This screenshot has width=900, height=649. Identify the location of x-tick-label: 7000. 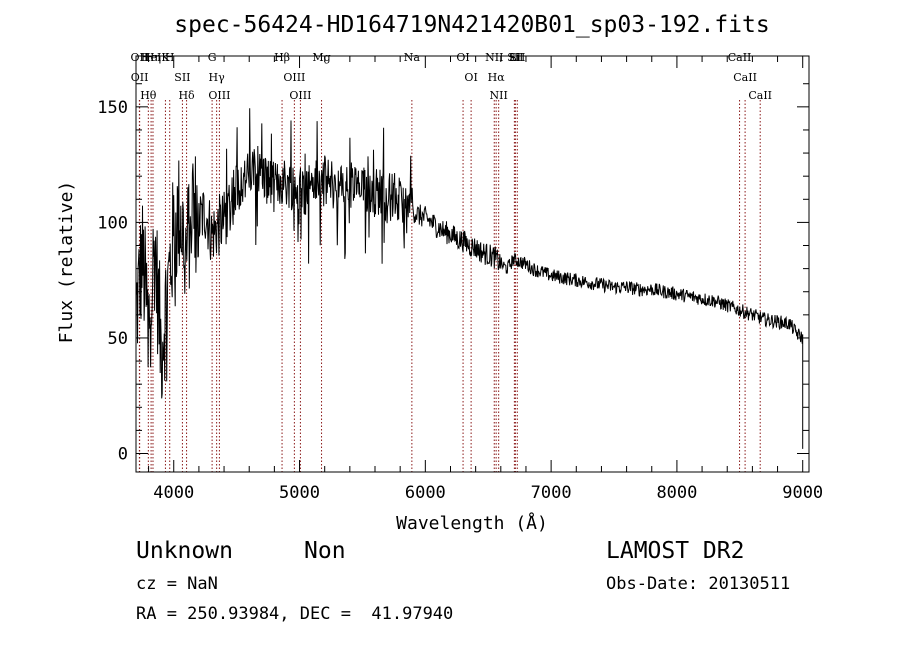
(551, 493).